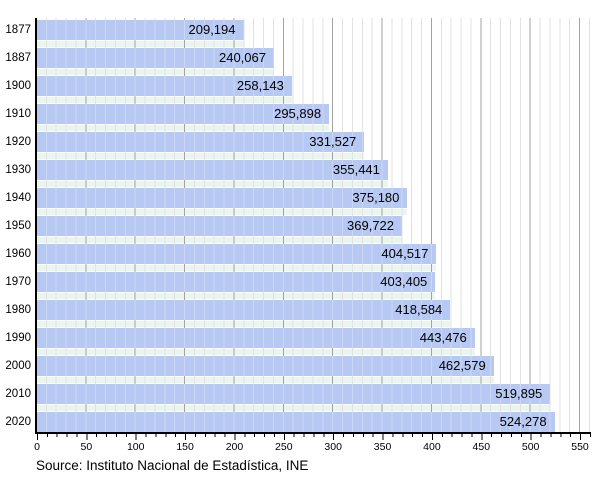 The image size is (600, 480). Describe the element at coordinates (222, 198) in the screenshot. I see `population-bar: 375,180` at that location.